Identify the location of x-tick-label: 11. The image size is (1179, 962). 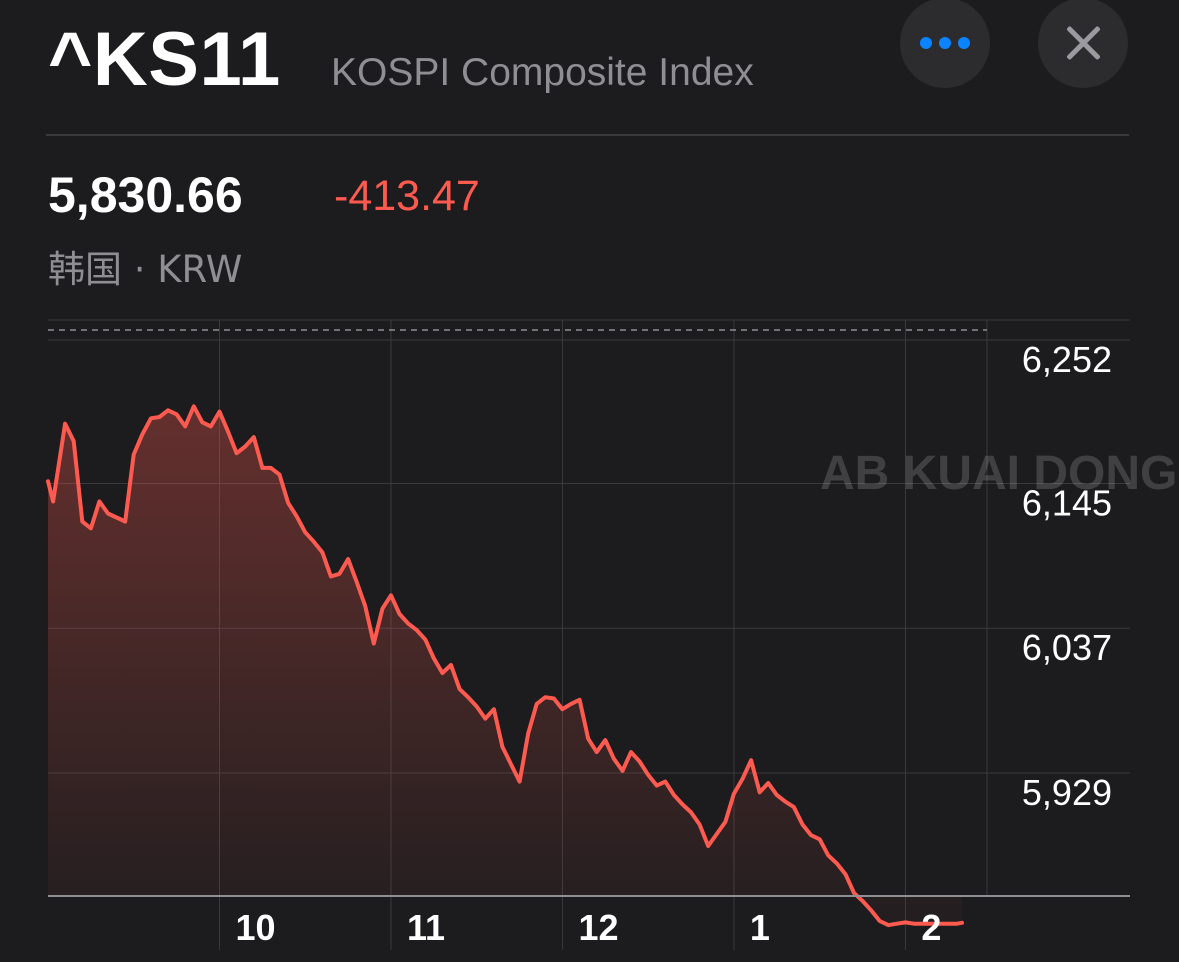
(426, 927).